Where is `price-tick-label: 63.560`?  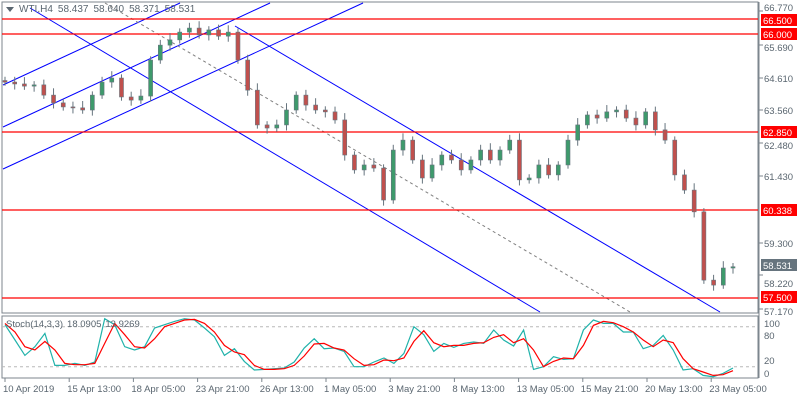 price-tick-label: 63.560 is located at coordinates (778, 111).